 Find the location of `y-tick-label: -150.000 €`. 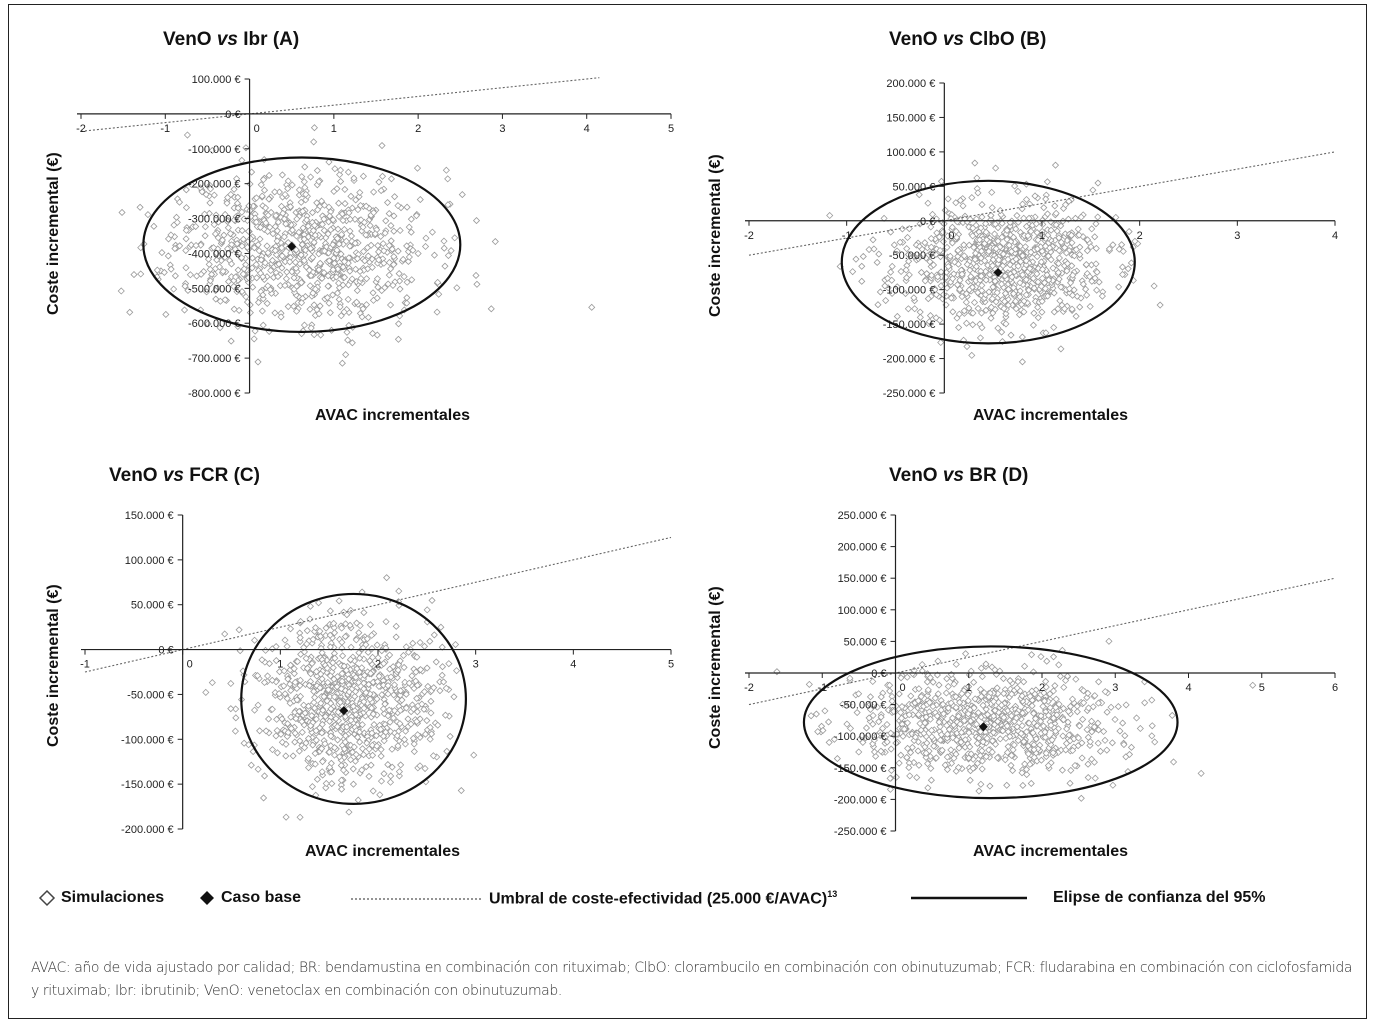

y-tick-label: -150.000 € is located at coordinates (147, 785).